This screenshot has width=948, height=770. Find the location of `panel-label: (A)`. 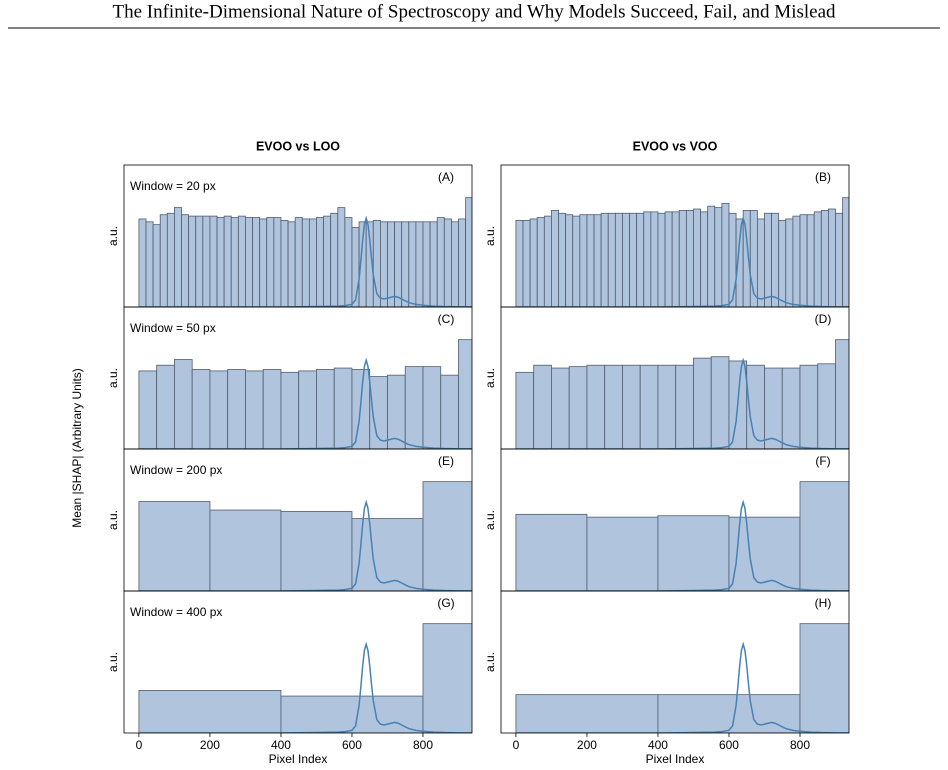

panel-label: (A) is located at coordinates (446, 177).